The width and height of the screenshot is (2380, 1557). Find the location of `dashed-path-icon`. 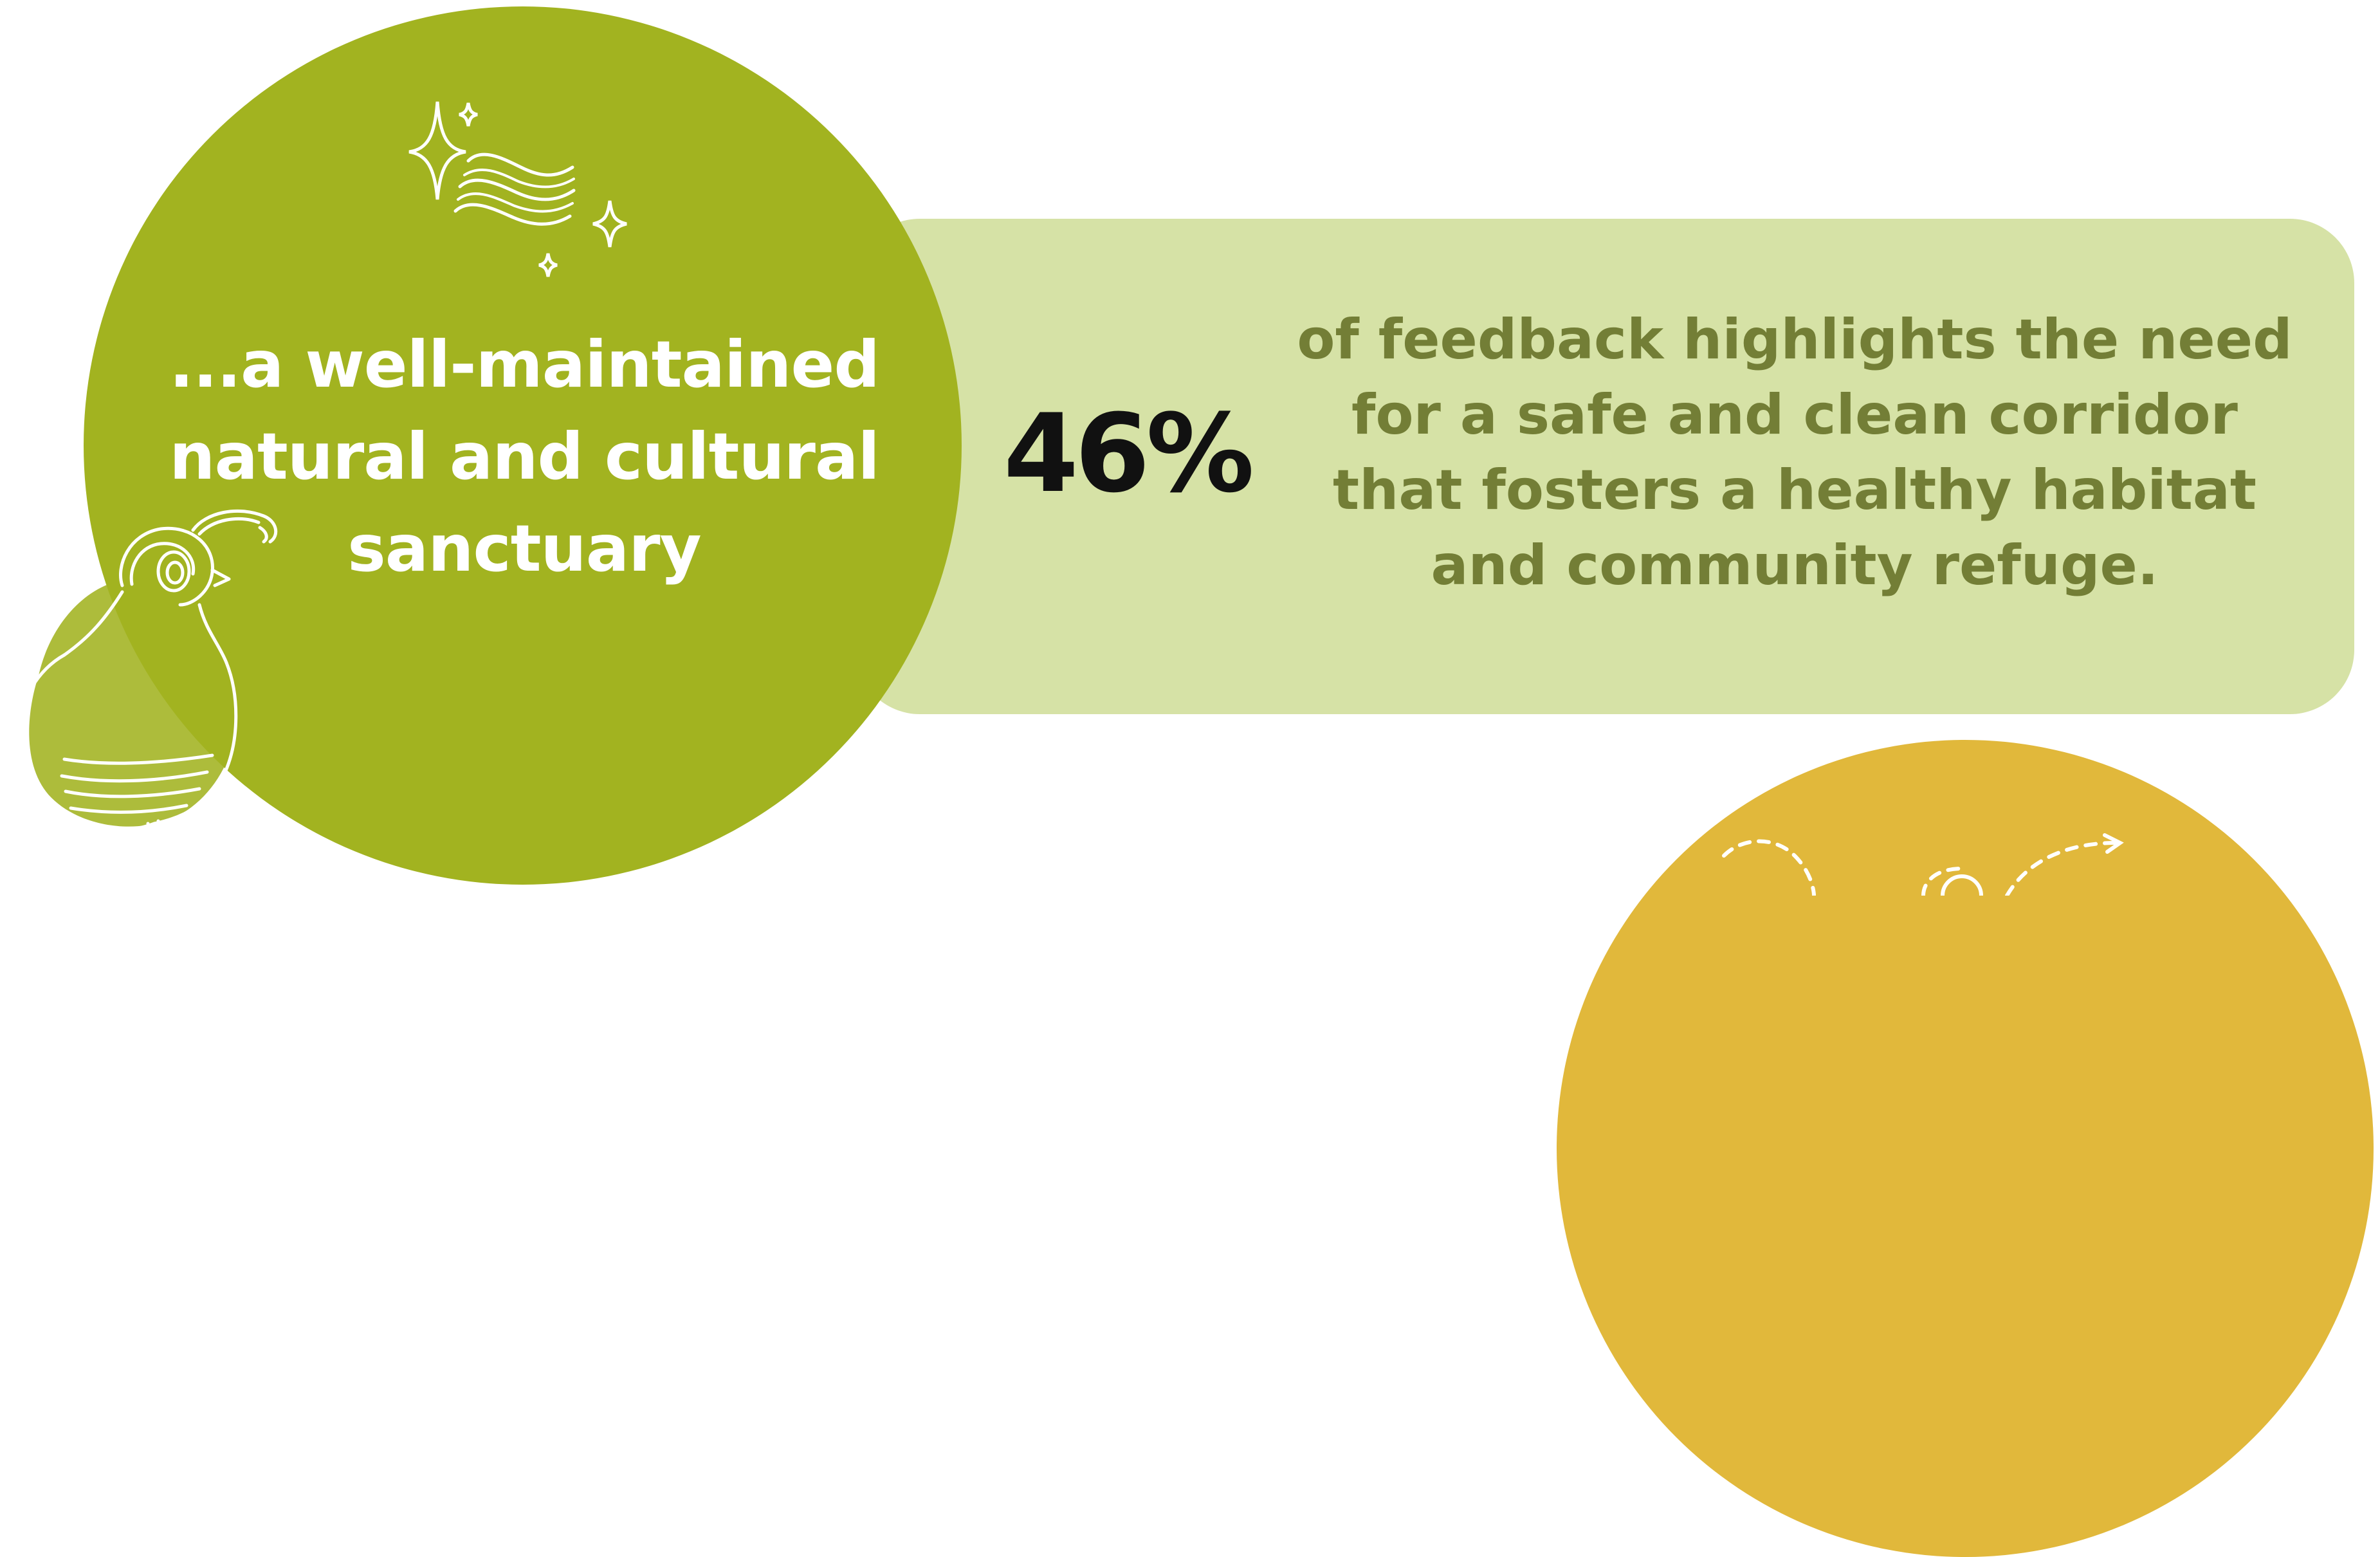

dashed-path-icon is located at coordinates (1930, 863).